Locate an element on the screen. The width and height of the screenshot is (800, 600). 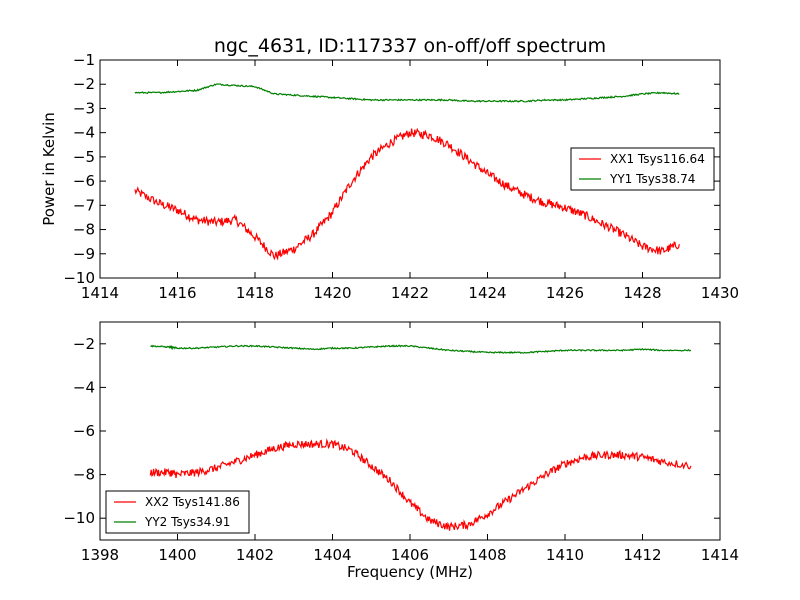
x-tick-label: 1404 is located at coordinates (332, 555).